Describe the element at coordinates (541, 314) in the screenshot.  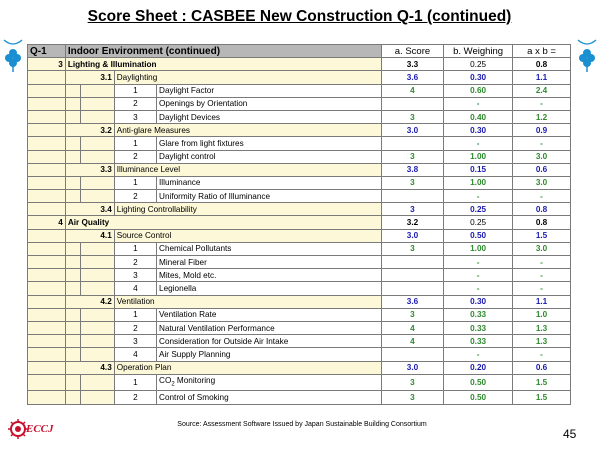
I see `product-cell: 1.0` at that location.